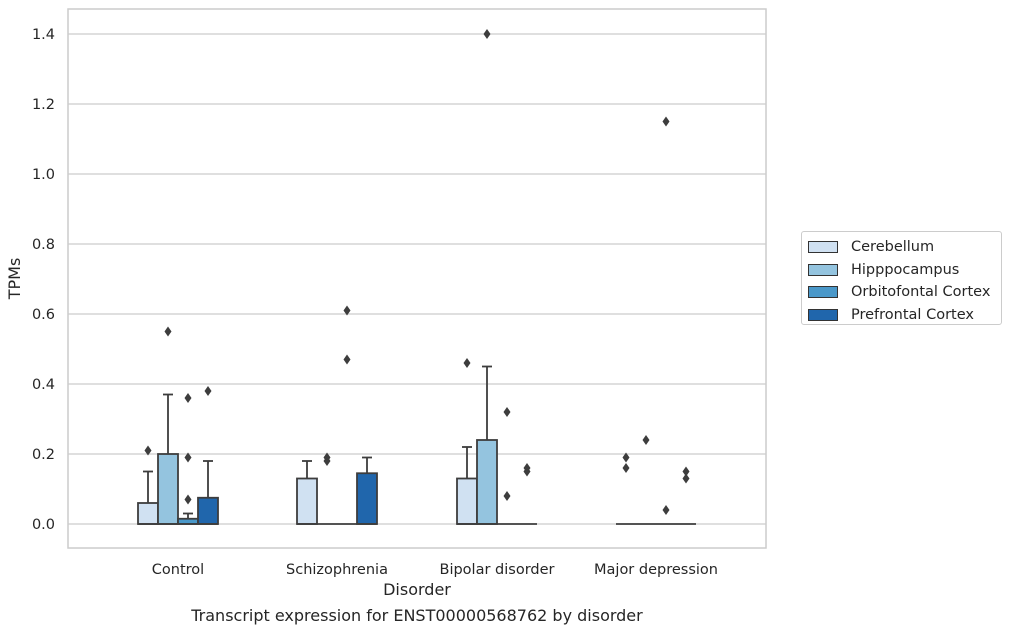  What do you see at coordinates (823, 269) in the screenshot?
I see `legend-swatch-hippocampus` at bounding box center [823, 269].